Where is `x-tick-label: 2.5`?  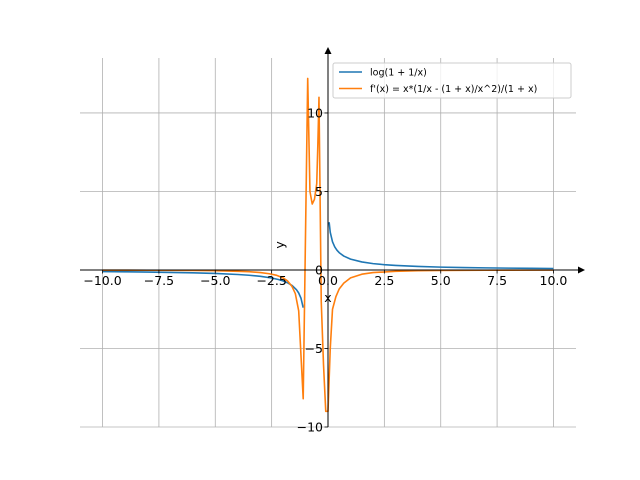 x-tick-label: 2.5 is located at coordinates (384, 280).